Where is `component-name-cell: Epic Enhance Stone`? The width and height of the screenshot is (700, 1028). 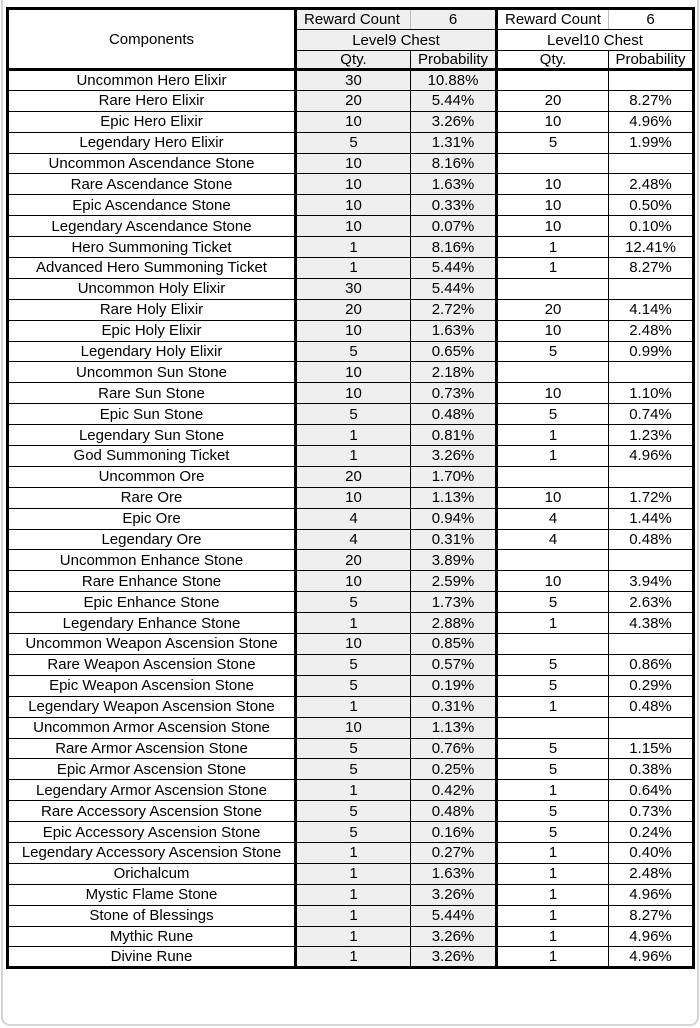 component-name-cell: Epic Enhance Stone is located at coordinates (151, 602).